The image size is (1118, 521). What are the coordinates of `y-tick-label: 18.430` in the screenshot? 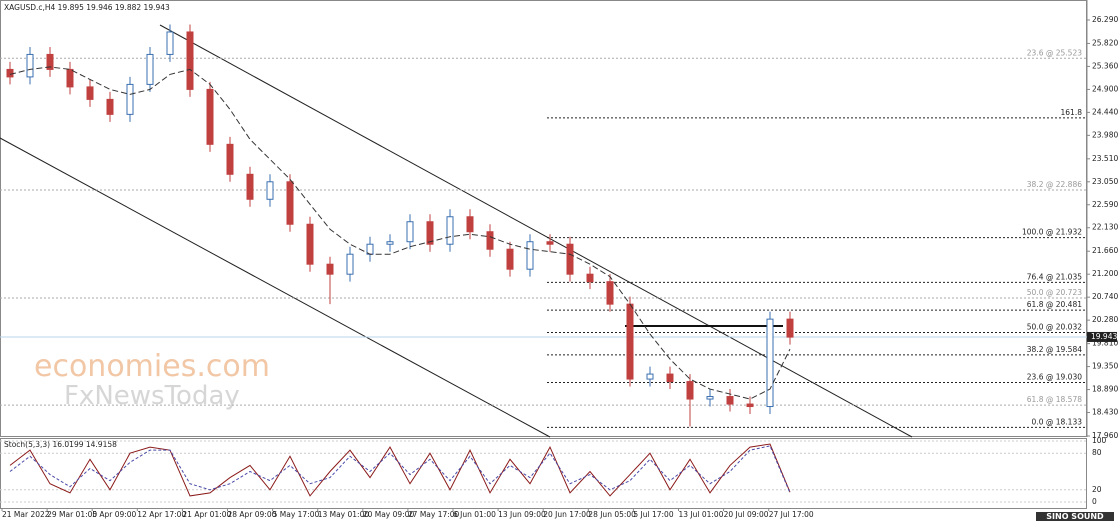 It's located at (1105, 412).